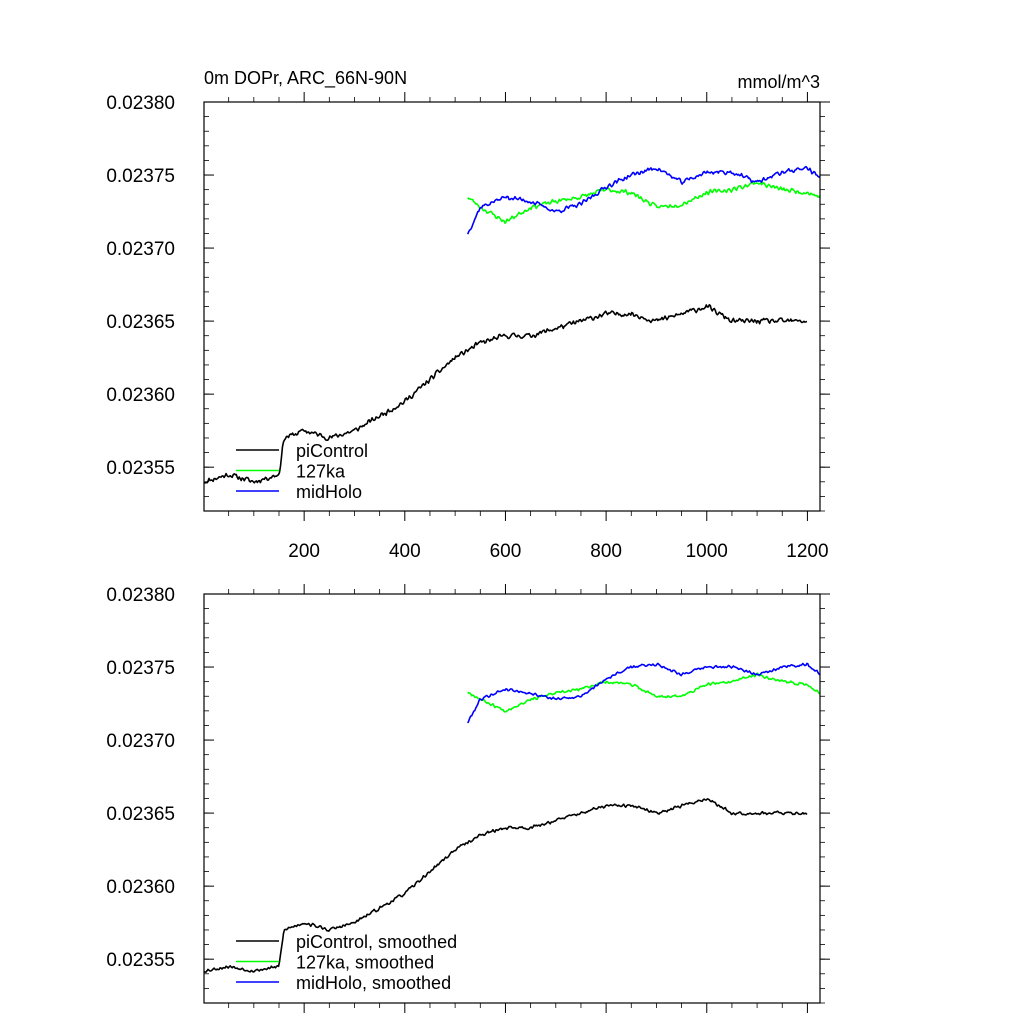 Image resolution: width=1024 pixels, height=1029 pixels. Describe the element at coordinates (779, 82) in the screenshot. I see `units-label: mmol/m^3` at that location.